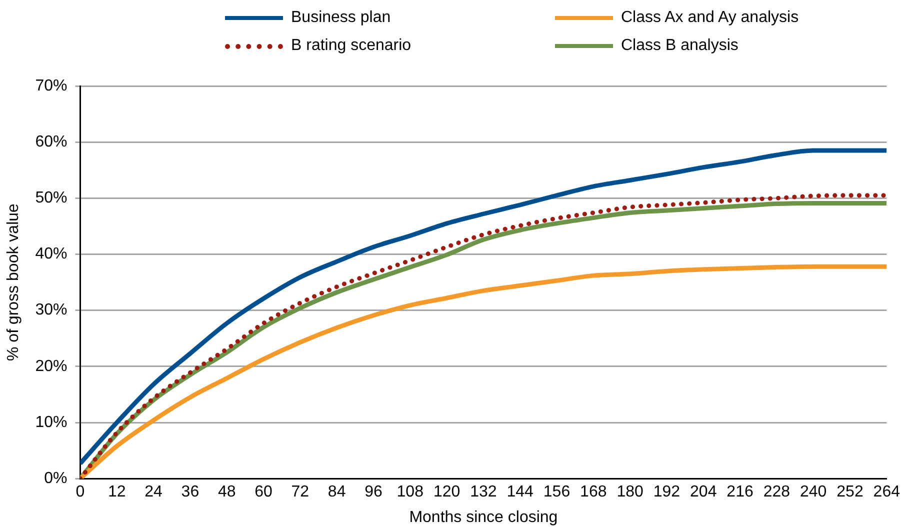  I want to click on x-tick-label: 48, so click(227, 492).